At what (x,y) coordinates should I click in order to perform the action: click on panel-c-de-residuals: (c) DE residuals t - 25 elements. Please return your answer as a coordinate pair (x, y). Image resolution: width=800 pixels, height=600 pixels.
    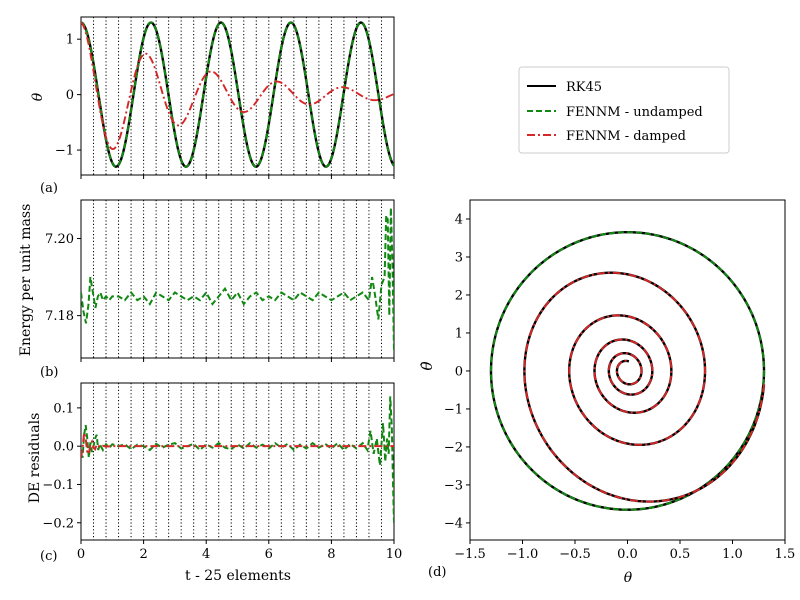
    Looking at the image, I should click on (159, 498).